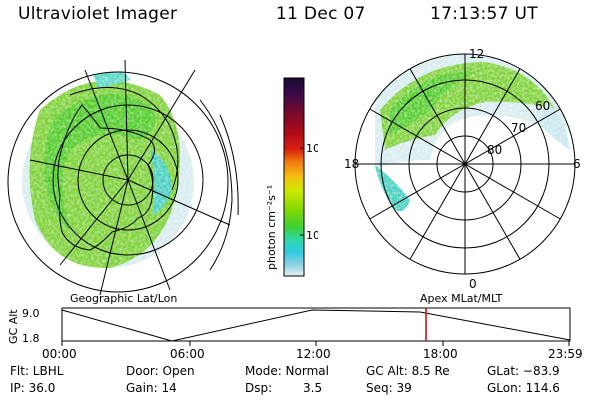 This screenshot has height=400, width=600. What do you see at coordinates (33, 388) in the screenshot?
I see `ip-info: IP: 36.0` at bounding box center [33, 388].